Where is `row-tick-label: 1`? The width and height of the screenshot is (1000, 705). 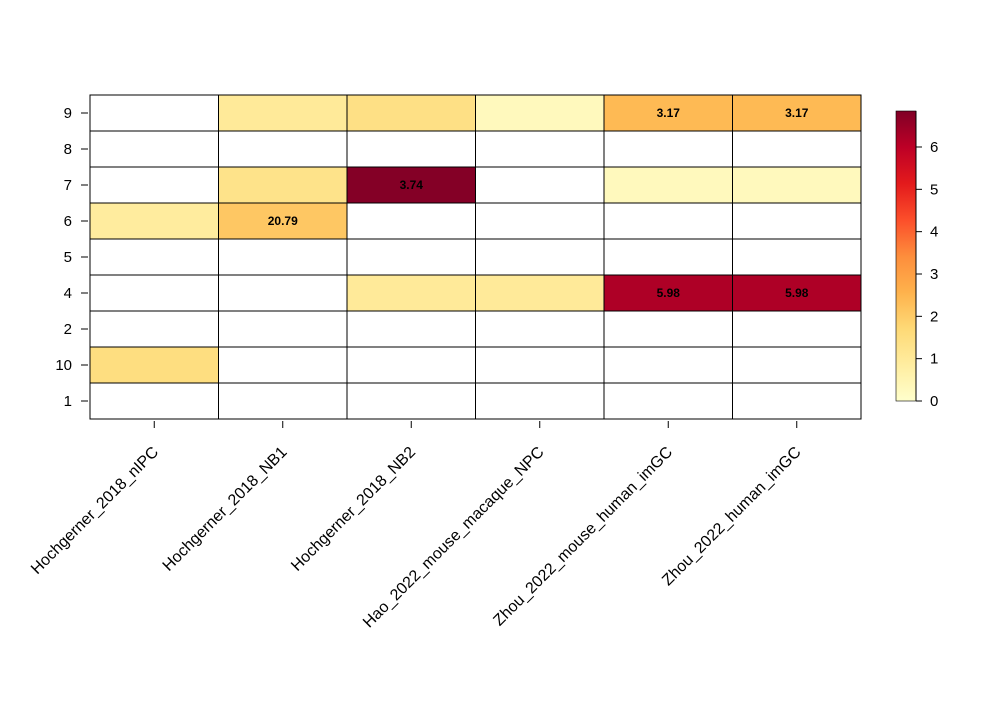
row-tick-label: 1 is located at coordinates (68, 401).